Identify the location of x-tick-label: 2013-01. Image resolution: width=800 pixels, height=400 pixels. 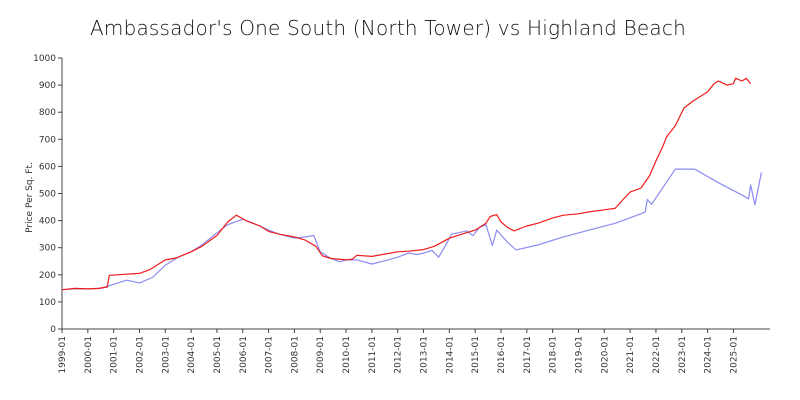
(425, 355).